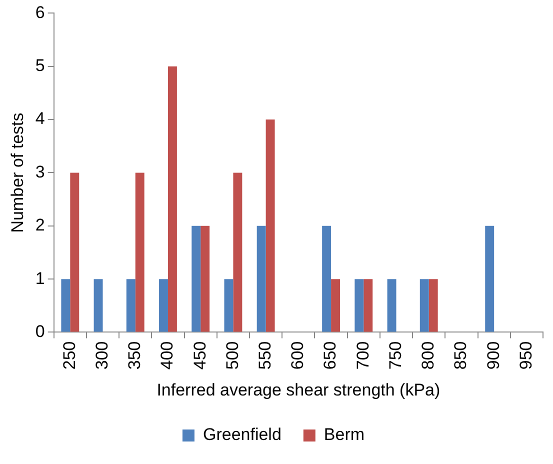 This screenshot has width=553, height=464. What do you see at coordinates (40, 118) in the screenshot?
I see `y-tick-label: 4` at bounding box center [40, 118].